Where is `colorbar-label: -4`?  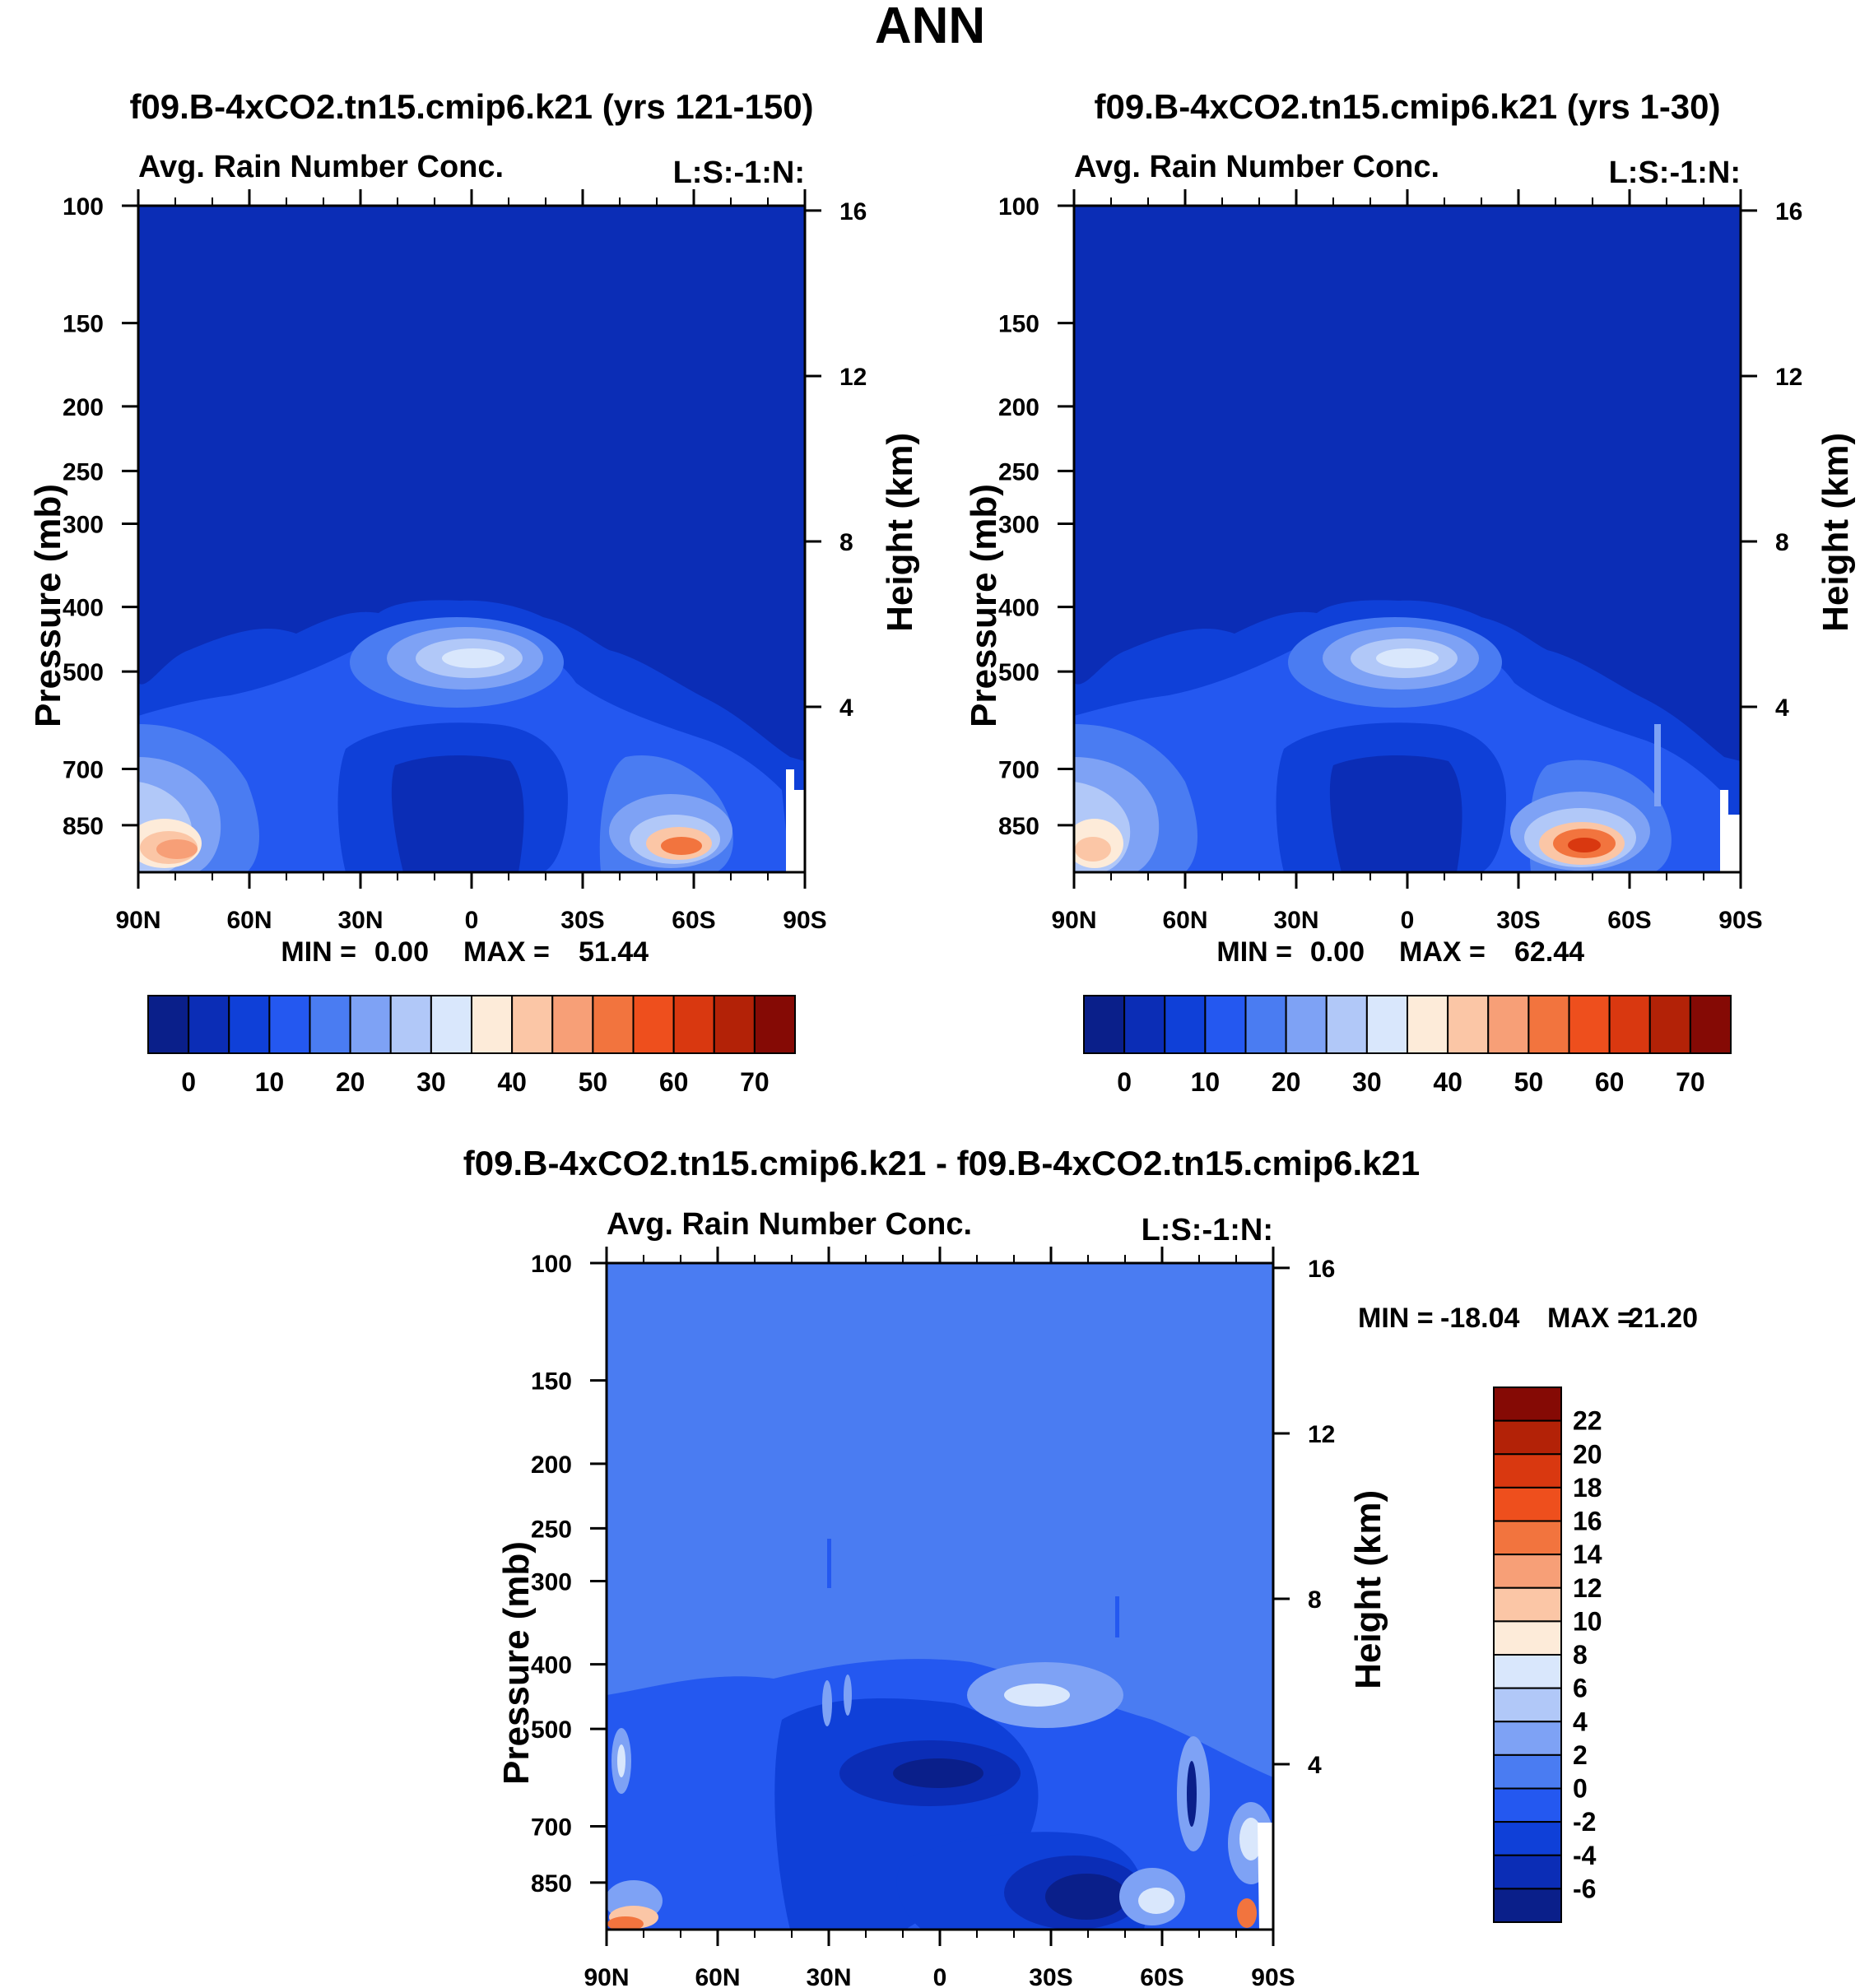 colorbar-label: -4 is located at coordinates (1585, 1856).